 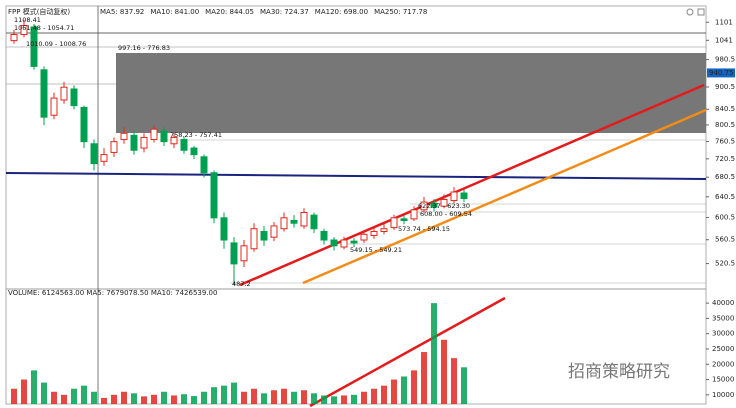 What do you see at coordinates (446, 214) in the screenshot?
I see `annotation: 608.00 - 609.54` at bounding box center [446, 214].